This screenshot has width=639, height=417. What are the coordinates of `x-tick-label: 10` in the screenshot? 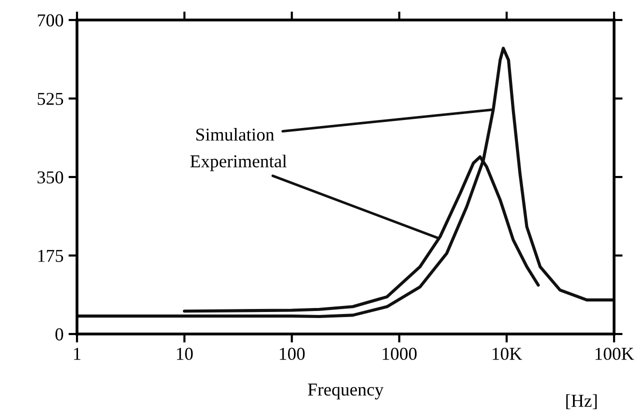 It's located at (184, 354).